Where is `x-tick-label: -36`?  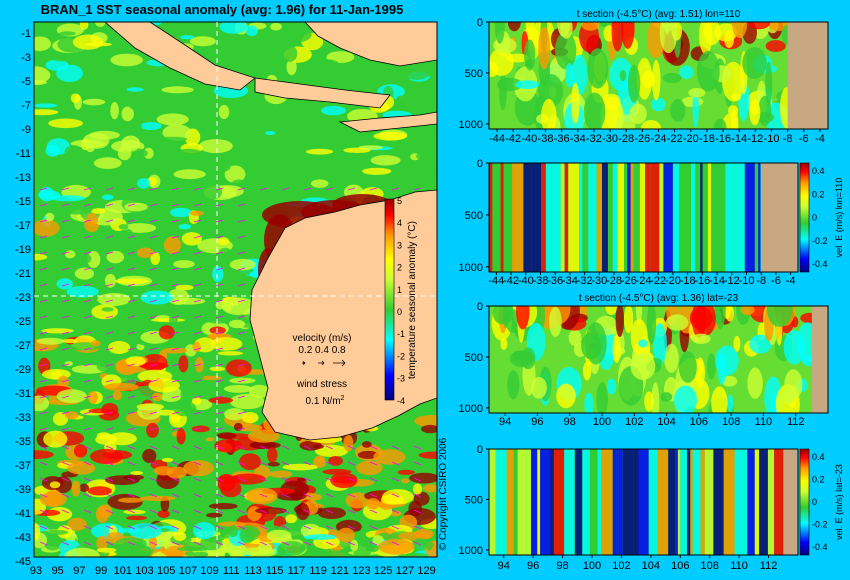
x-tick-label: -36 is located at coordinates (555, 281).